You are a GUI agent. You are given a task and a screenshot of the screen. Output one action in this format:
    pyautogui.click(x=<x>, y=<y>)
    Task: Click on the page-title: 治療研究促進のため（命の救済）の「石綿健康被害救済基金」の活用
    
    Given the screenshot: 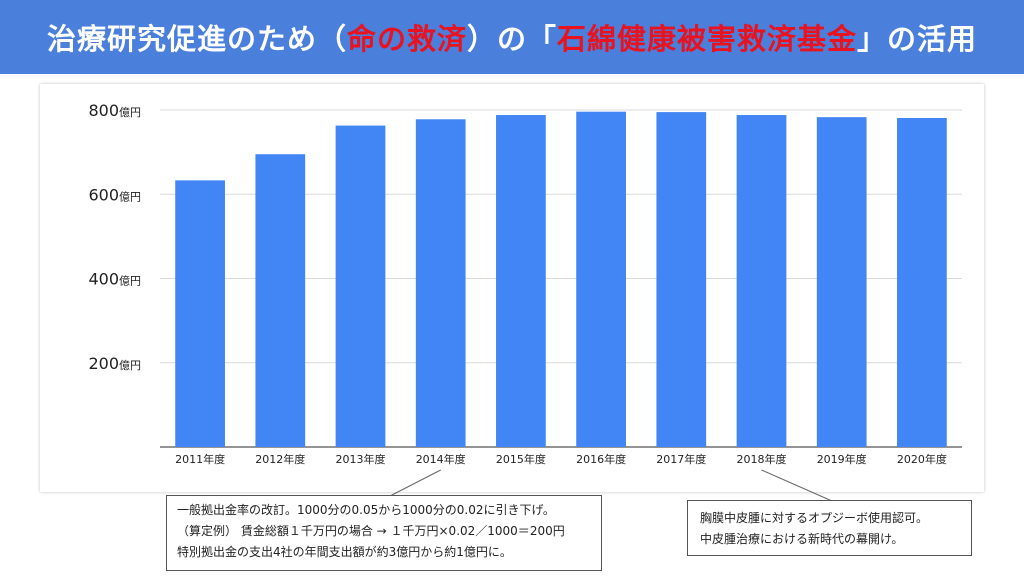 What is the action you would take?
    pyautogui.click(x=512, y=37)
    